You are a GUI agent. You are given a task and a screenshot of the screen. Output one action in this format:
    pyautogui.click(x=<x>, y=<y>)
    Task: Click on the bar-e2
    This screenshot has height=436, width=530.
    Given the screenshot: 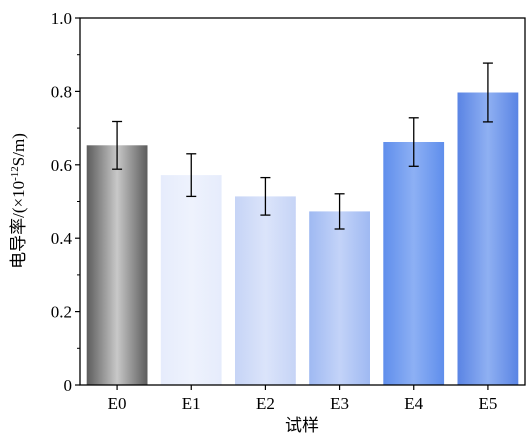 What is the action you would take?
    pyautogui.click(x=265, y=290)
    